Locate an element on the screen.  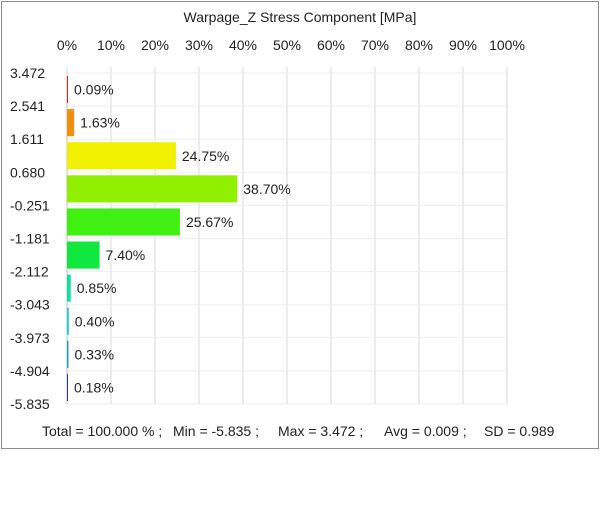
bar-value-label: 0.33% is located at coordinates (94, 354).